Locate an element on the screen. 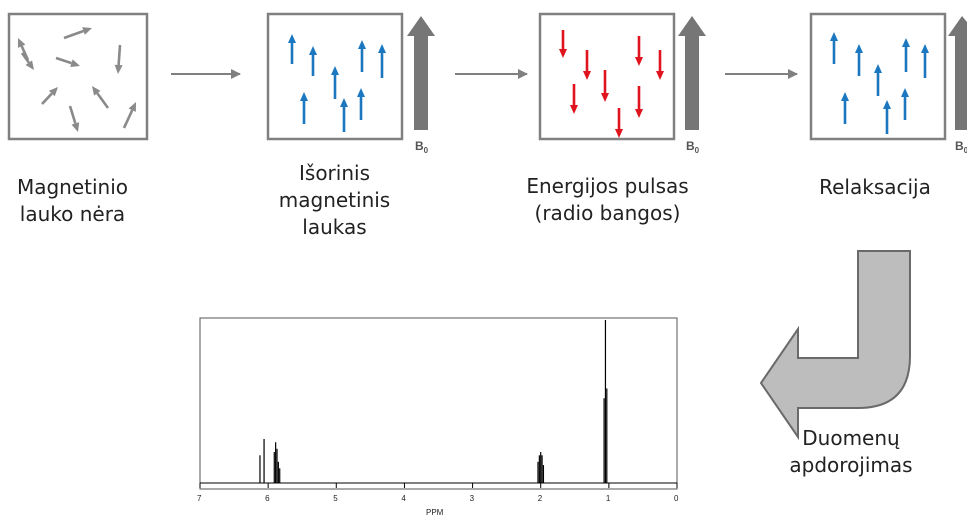 This screenshot has height=519, width=967. caption-relaxation: Relaksacija is located at coordinates (875, 187).